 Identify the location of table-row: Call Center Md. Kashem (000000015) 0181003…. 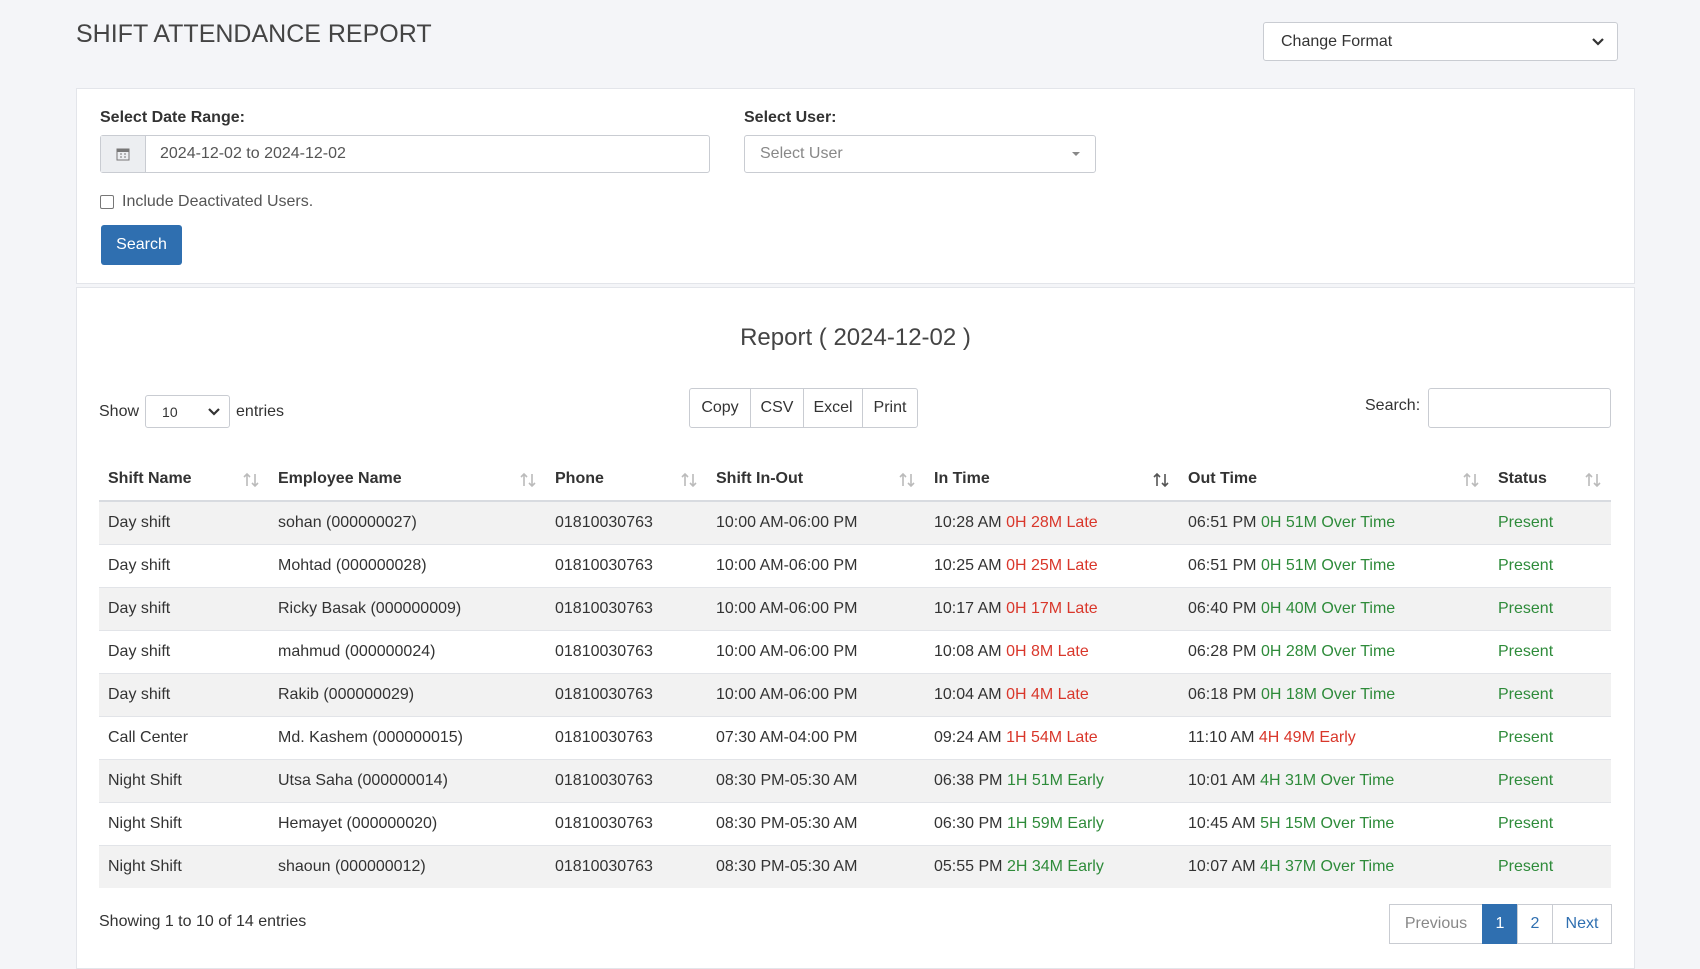
(855, 738).